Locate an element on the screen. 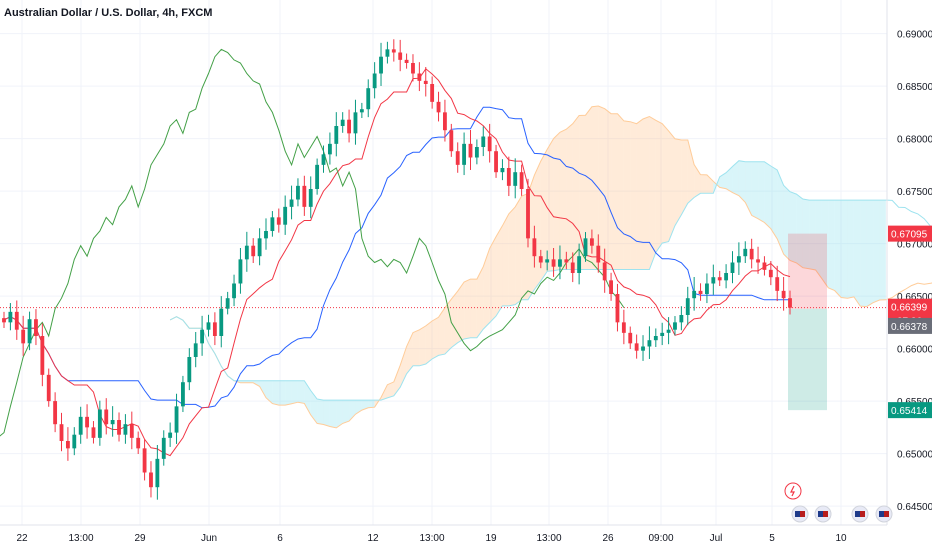  us-flag-icon is located at coordinates (823, 514).